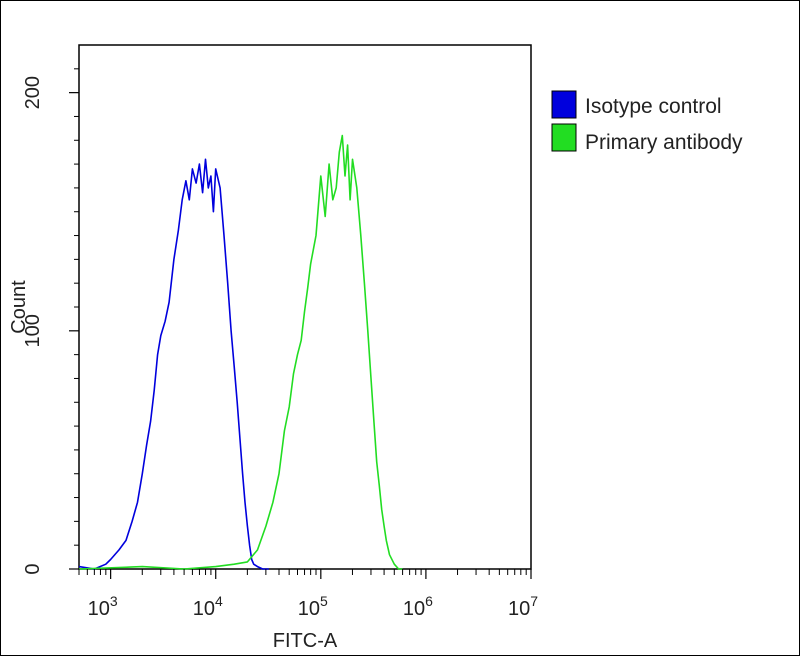  What do you see at coordinates (523, 606) in the screenshot?
I see `x-tick-label: 10⁷` at bounding box center [523, 606].